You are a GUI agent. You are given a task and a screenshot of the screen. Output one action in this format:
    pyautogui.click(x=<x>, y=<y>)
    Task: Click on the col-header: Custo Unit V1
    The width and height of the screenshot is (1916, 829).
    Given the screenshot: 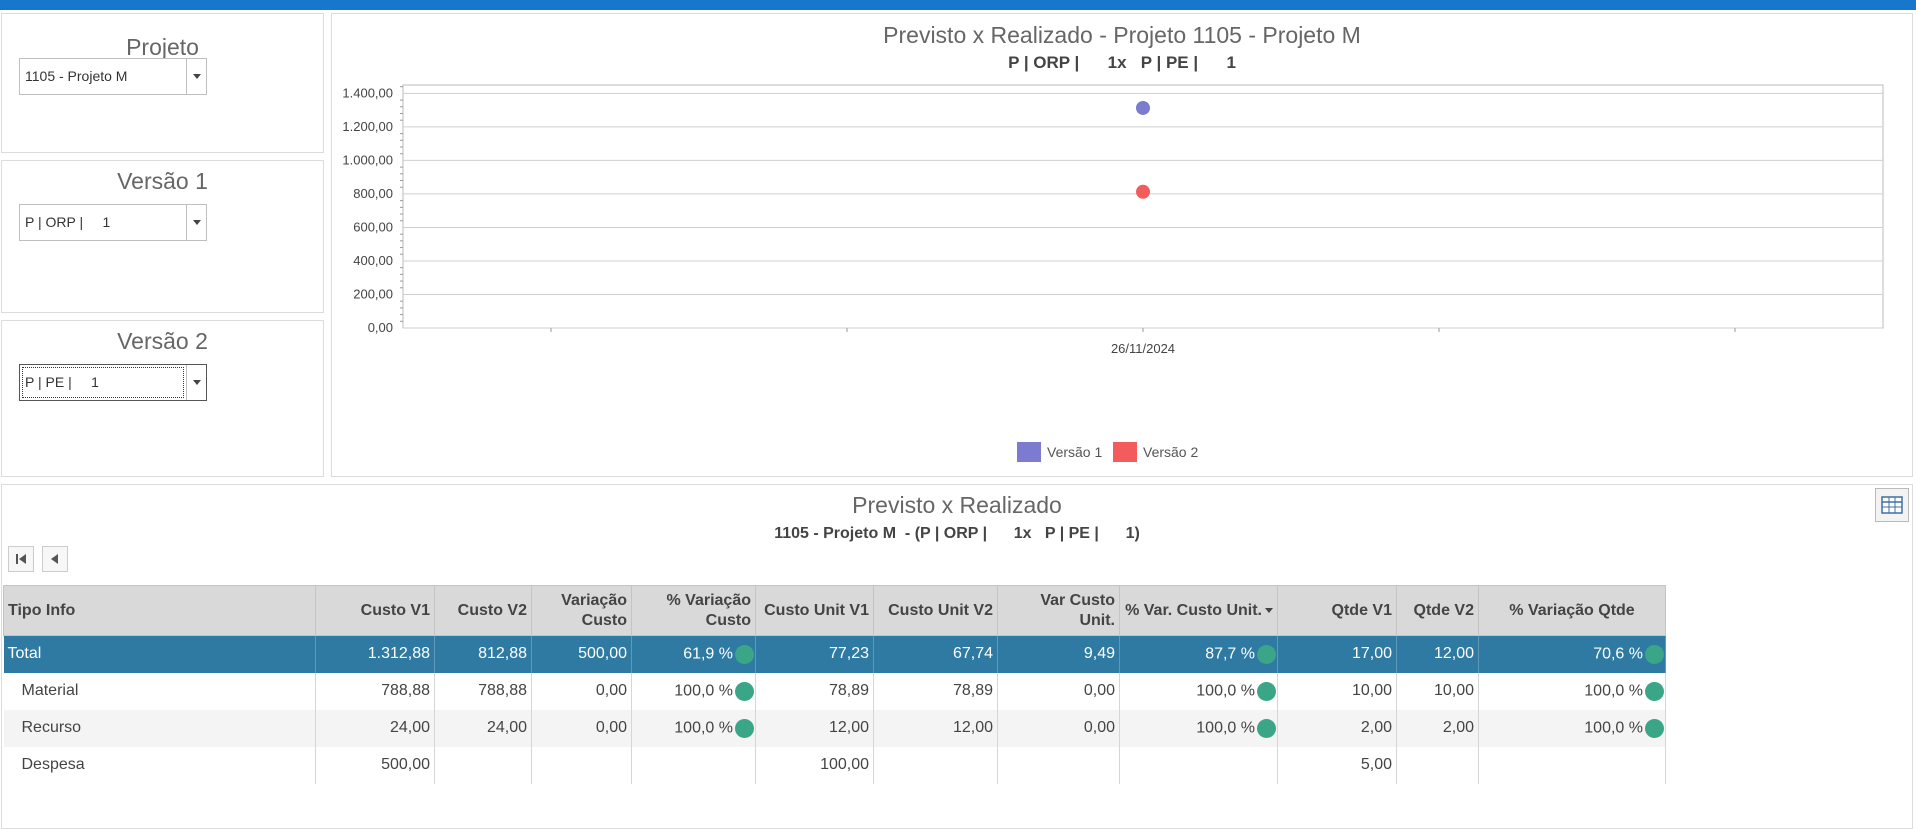 What is the action you would take?
    pyautogui.click(x=814, y=610)
    